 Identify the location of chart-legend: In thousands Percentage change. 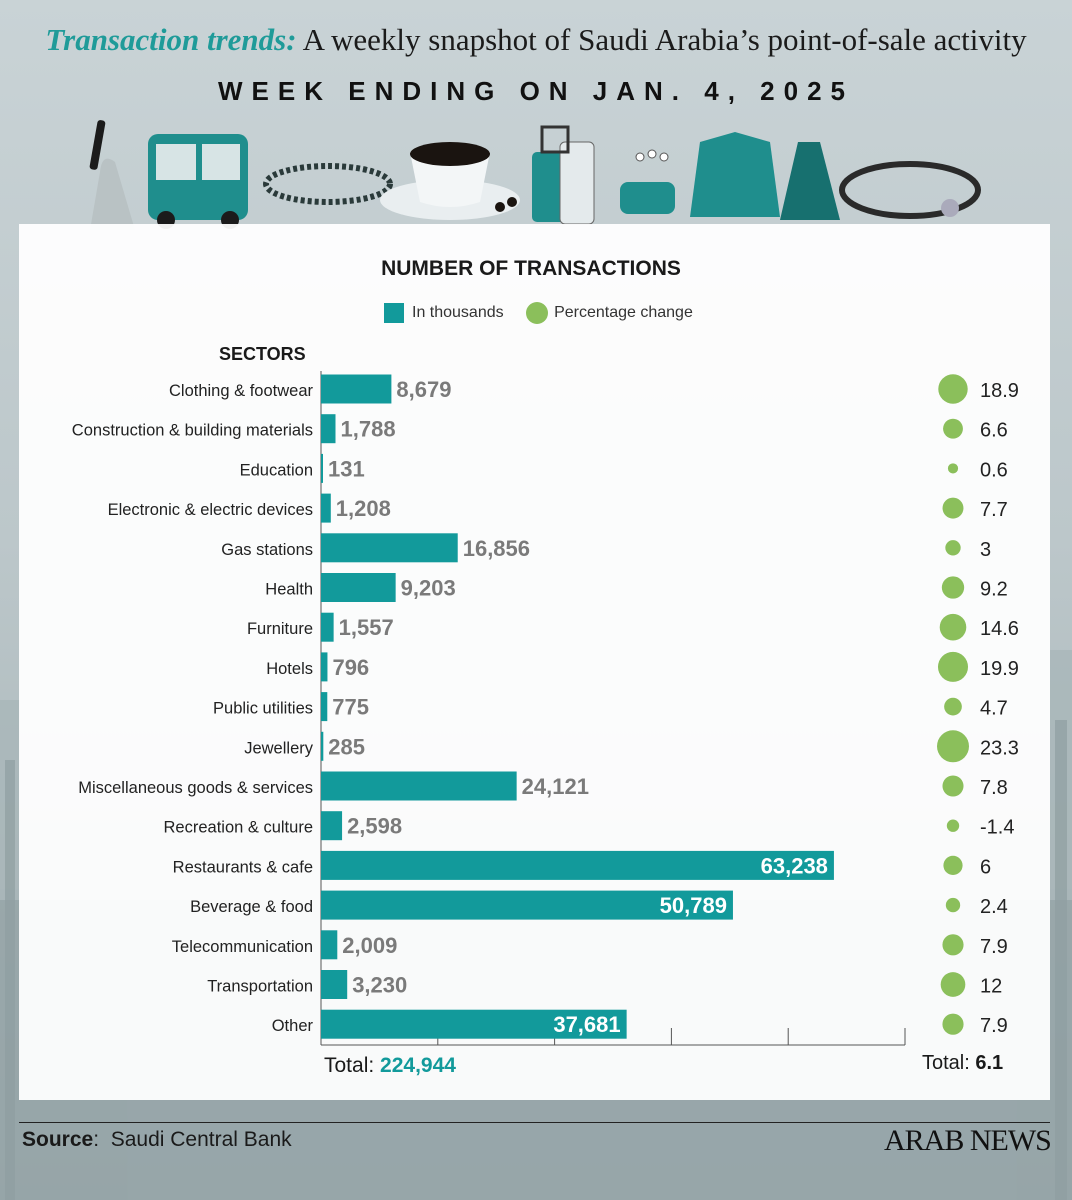
(538, 314).